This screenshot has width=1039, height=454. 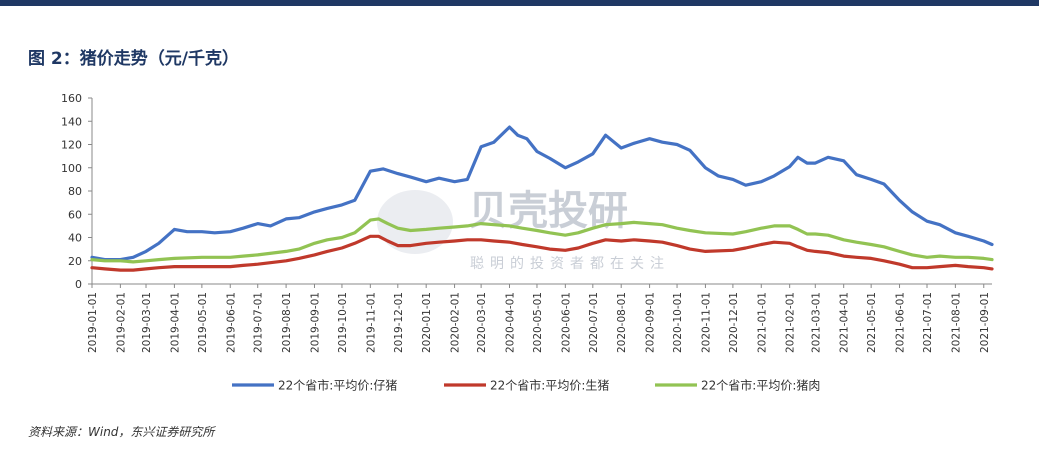 What do you see at coordinates (538, 322) in the screenshot?
I see `x-tick-label: 2020-05-01` at bounding box center [538, 322].